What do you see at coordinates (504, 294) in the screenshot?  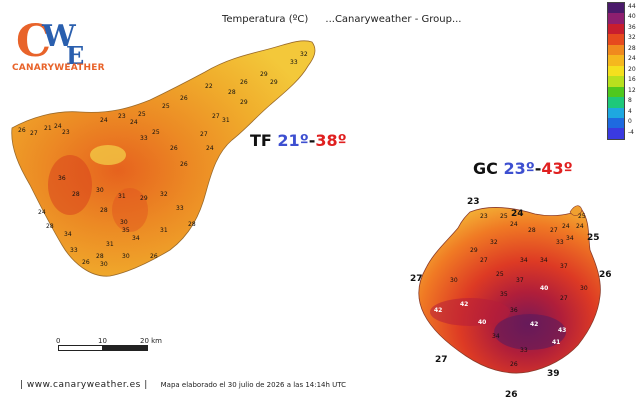 I see `gc-station-value: 35` at bounding box center [504, 294].